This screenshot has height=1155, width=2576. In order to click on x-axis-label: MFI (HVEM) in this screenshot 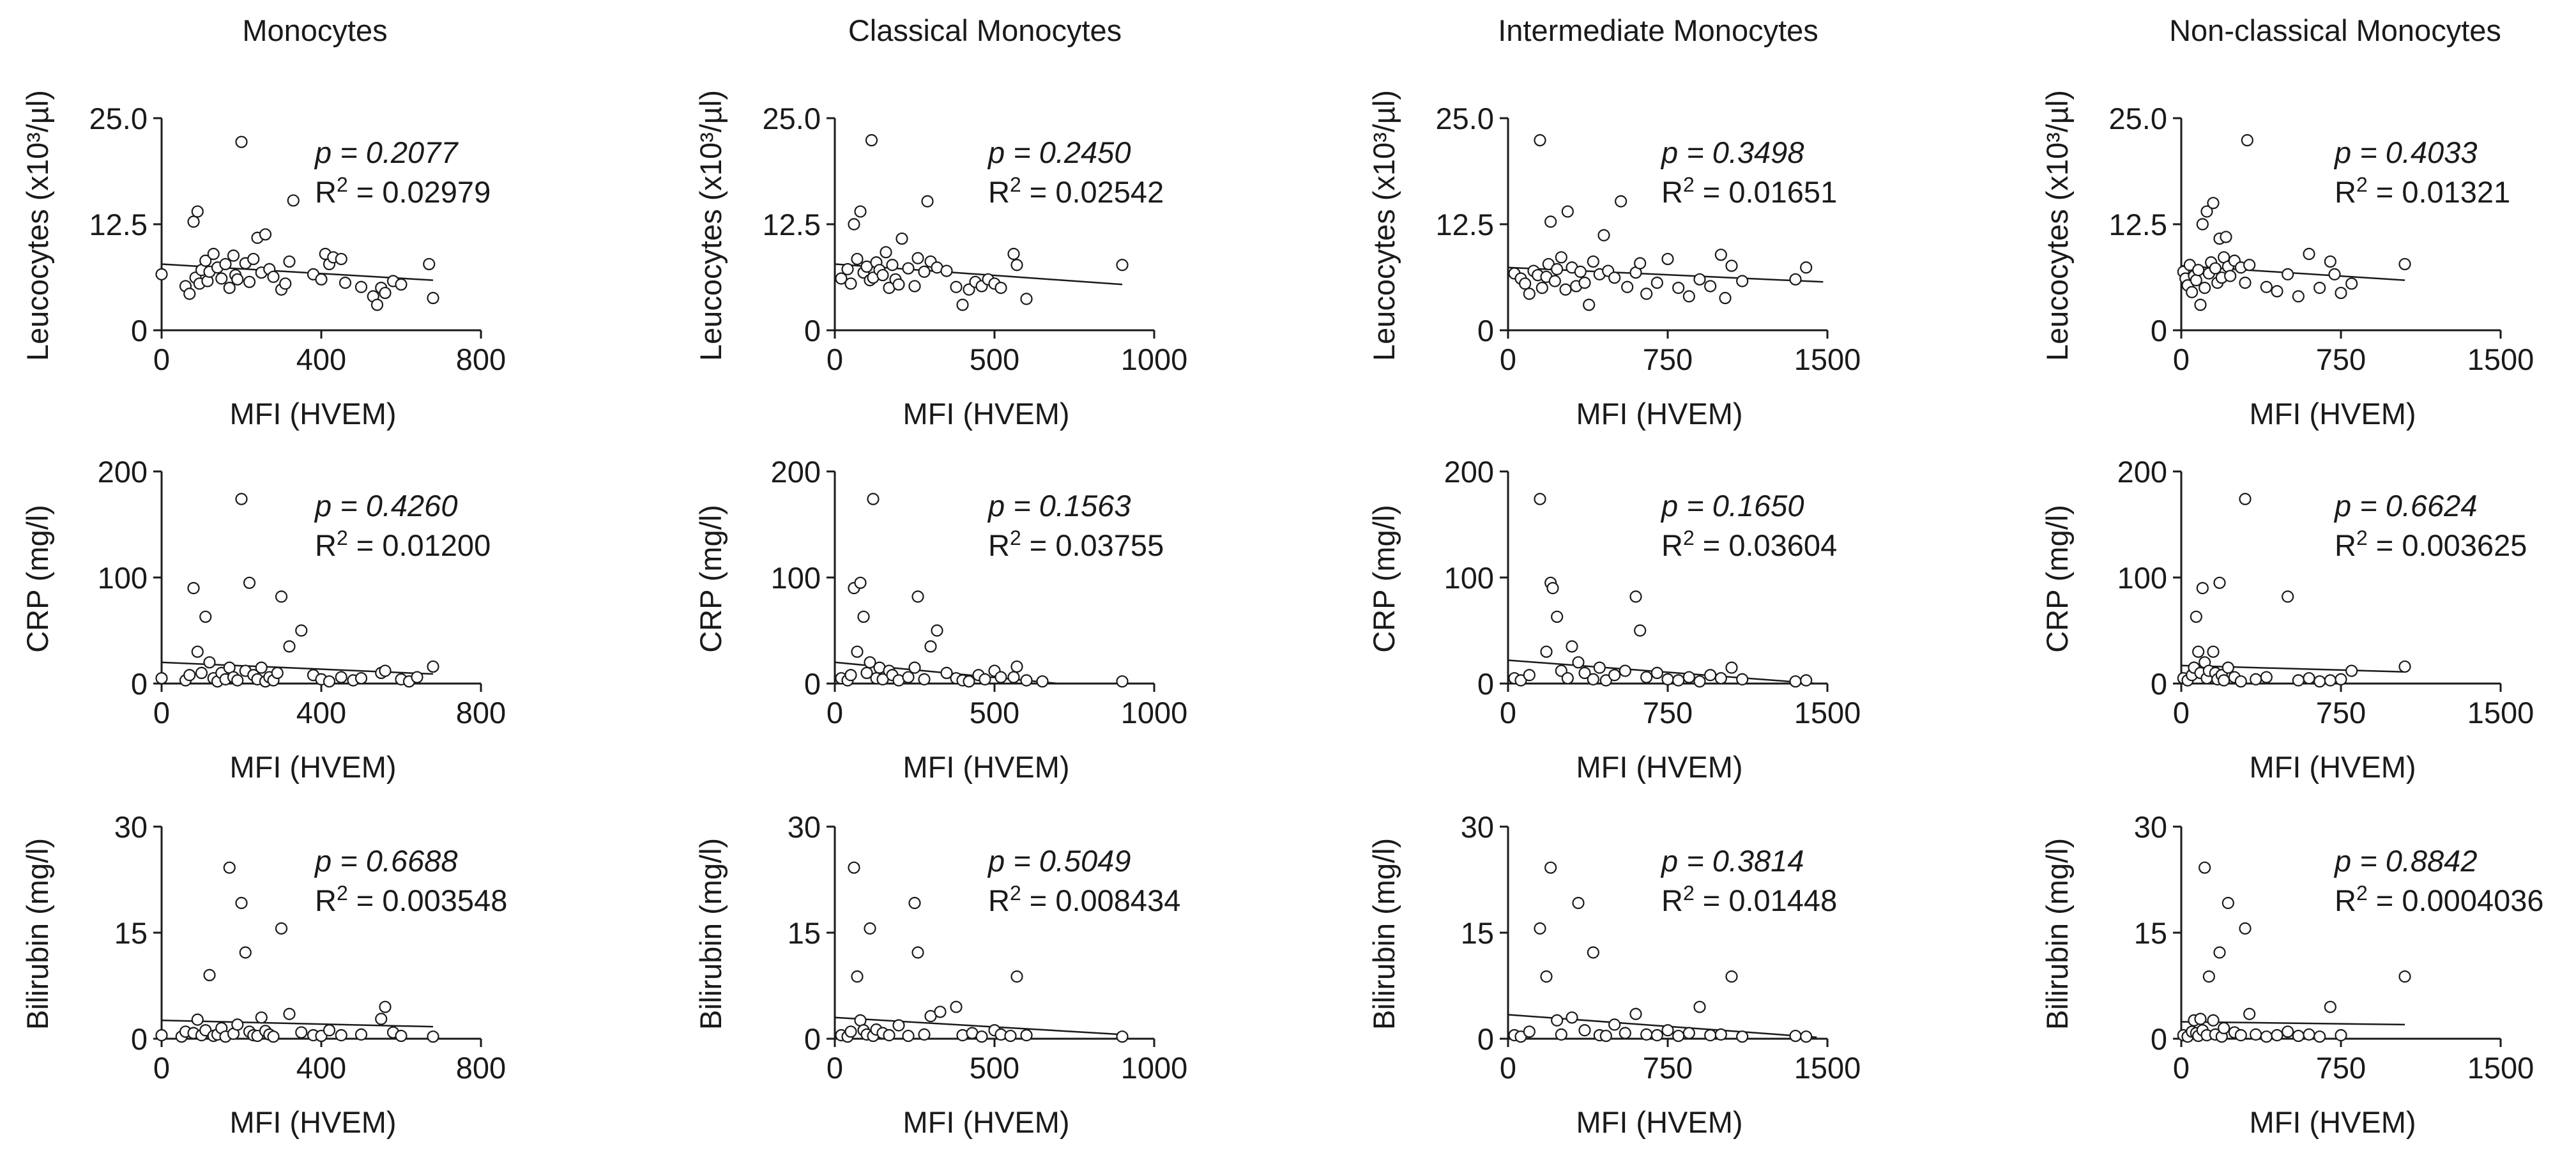, I will do `click(1659, 767)`.